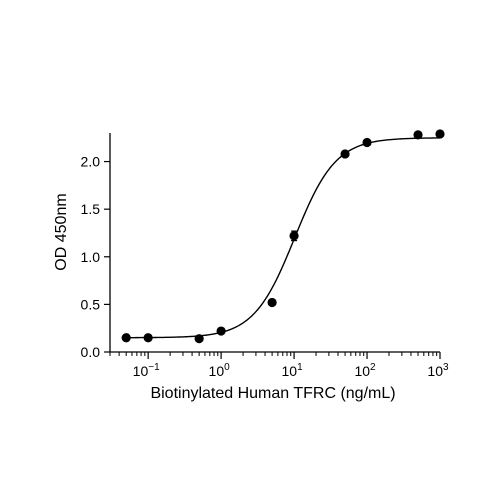 The image size is (500, 500). Describe the element at coordinates (91, 352) in the screenshot. I see `y-tick-label: 0.0` at that location.